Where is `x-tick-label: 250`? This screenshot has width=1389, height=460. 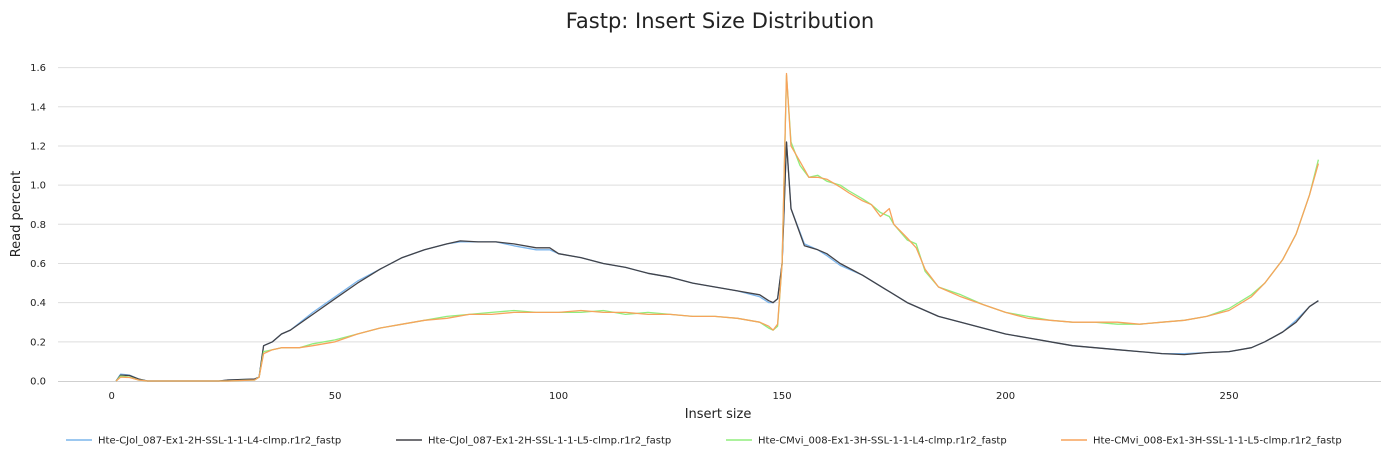
x-tick-label: 250 is located at coordinates (1228, 396).